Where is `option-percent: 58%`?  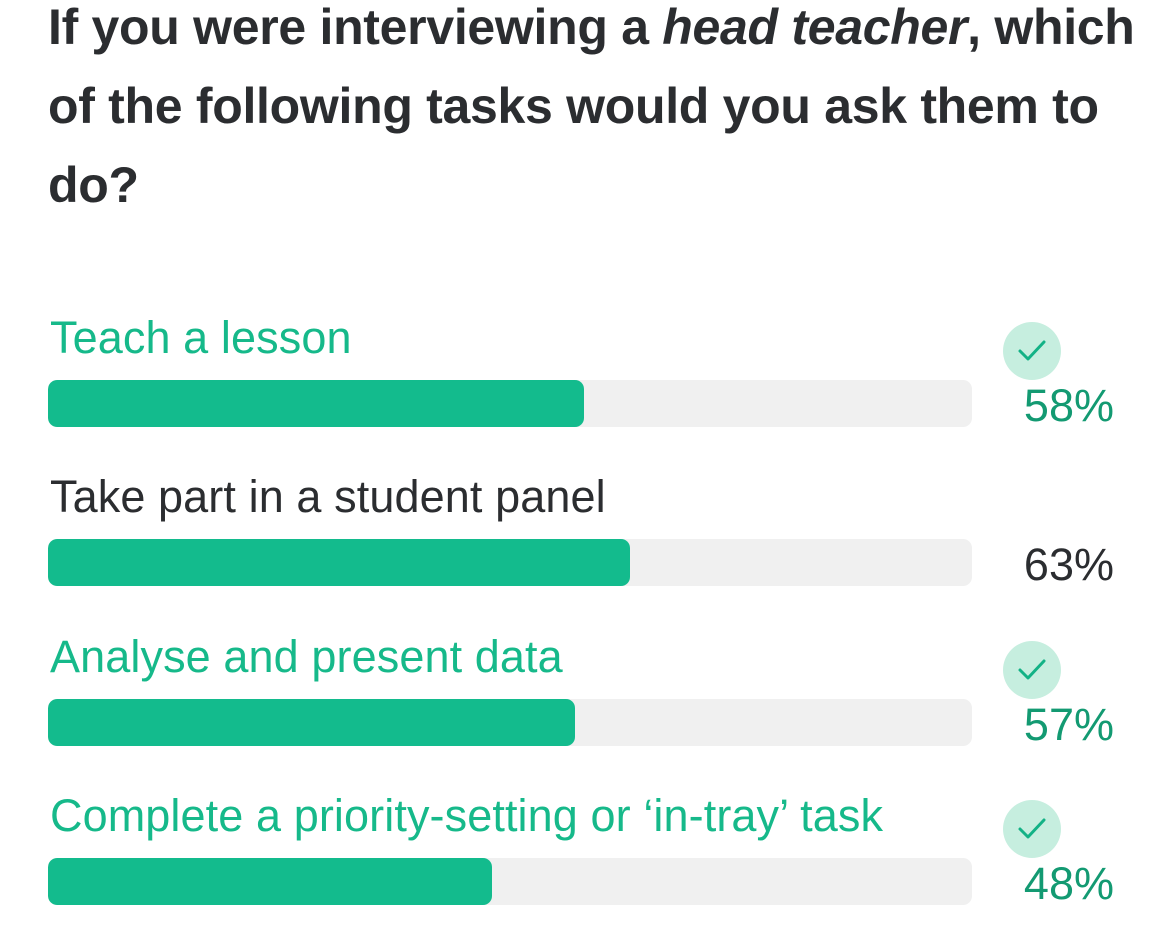 option-percent: 58% is located at coordinates (1068, 405).